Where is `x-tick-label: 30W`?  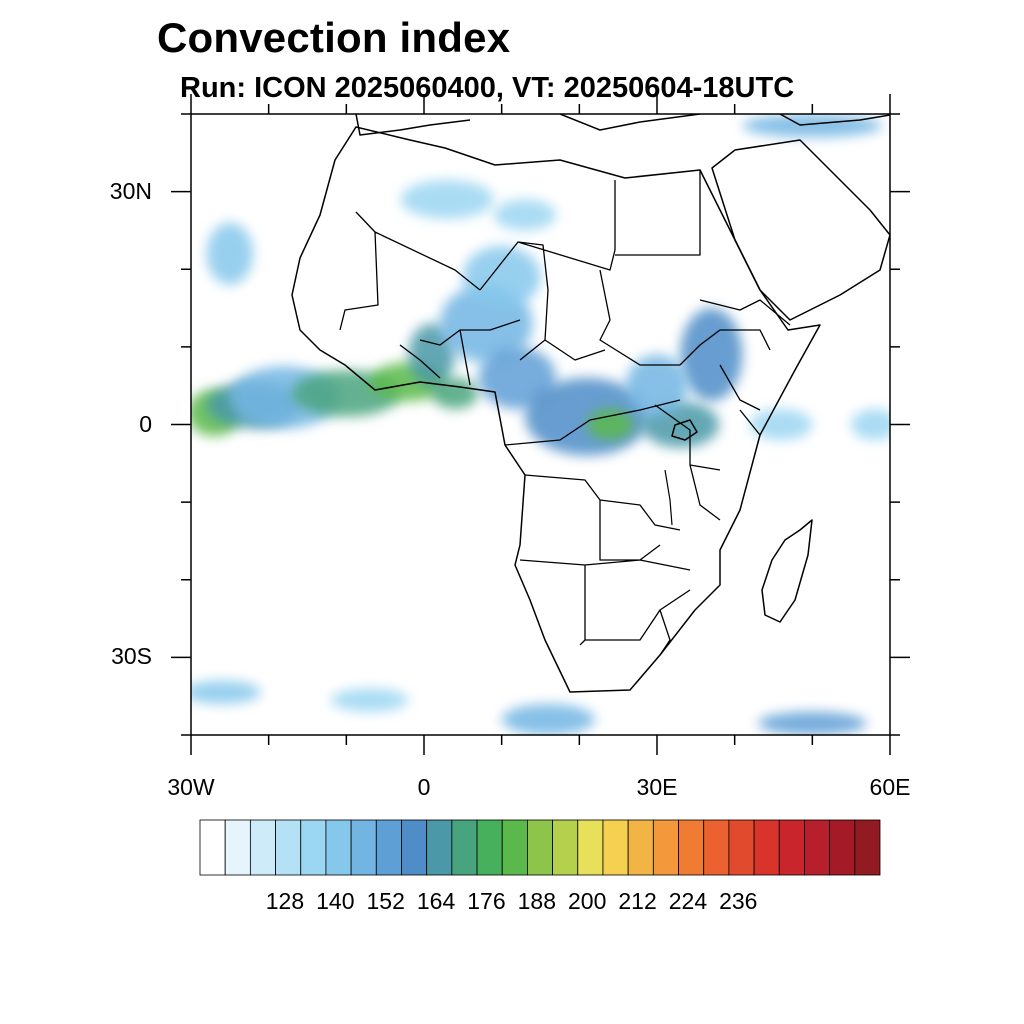 x-tick-label: 30W is located at coordinates (191, 787).